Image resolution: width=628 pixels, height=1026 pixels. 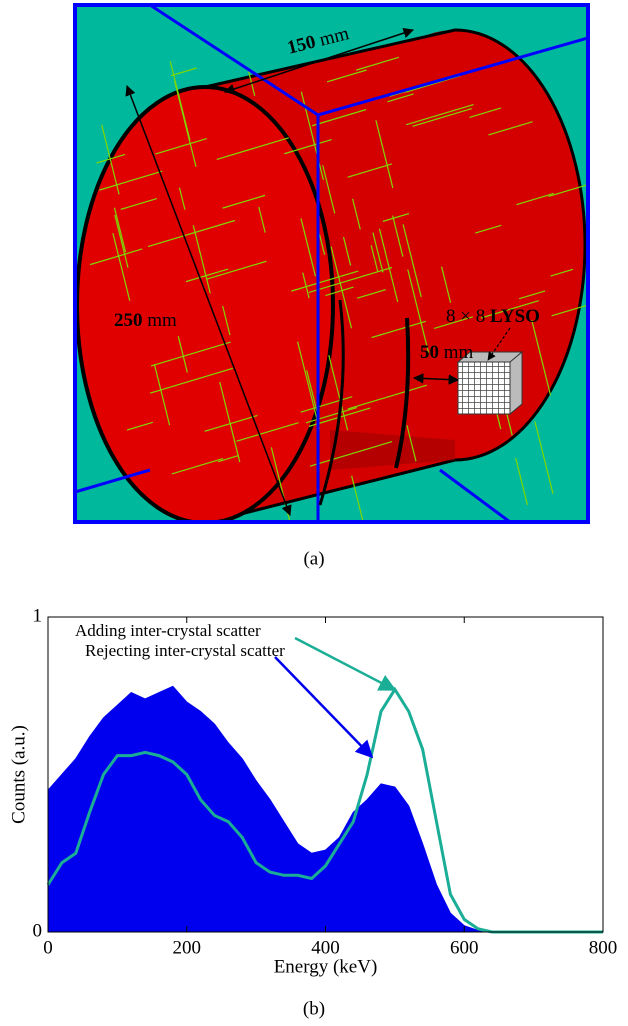 What do you see at coordinates (499, 344) in the screenshot?
I see `pointer` at bounding box center [499, 344].